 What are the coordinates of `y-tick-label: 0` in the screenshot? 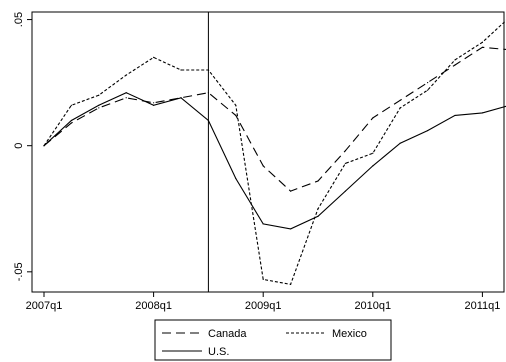 It's located at (19, 146).